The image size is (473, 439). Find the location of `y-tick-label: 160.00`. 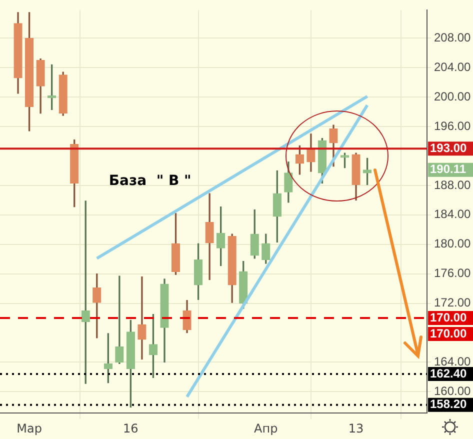

y-tick-label: 160.00 is located at coordinates (453, 391).